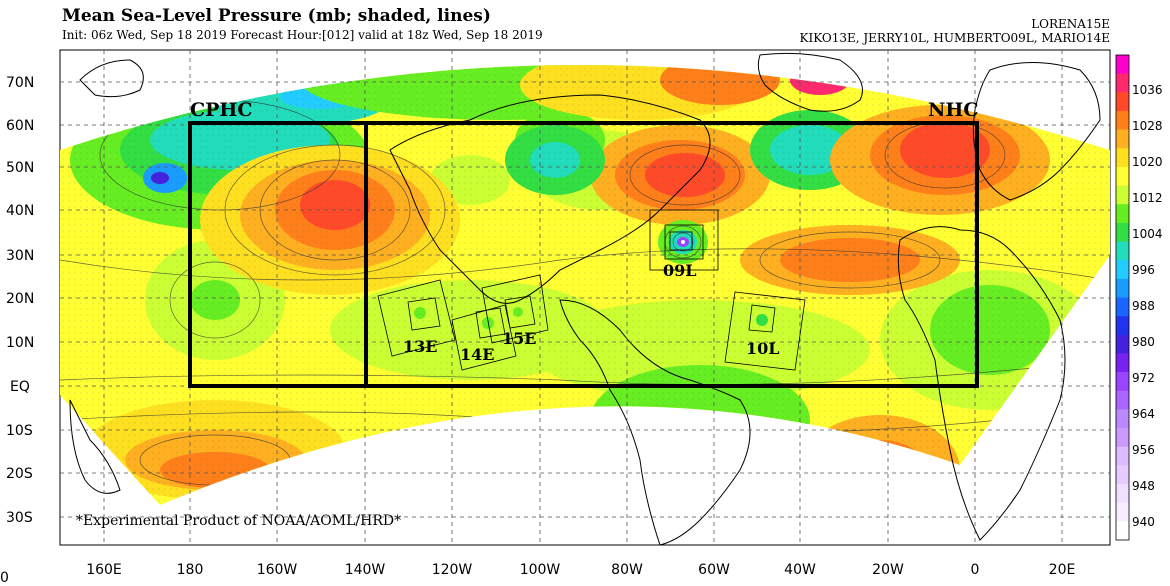  What do you see at coordinates (953, 110) in the screenshot?
I see `region-label-nhc: NHC` at bounding box center [953, 110].